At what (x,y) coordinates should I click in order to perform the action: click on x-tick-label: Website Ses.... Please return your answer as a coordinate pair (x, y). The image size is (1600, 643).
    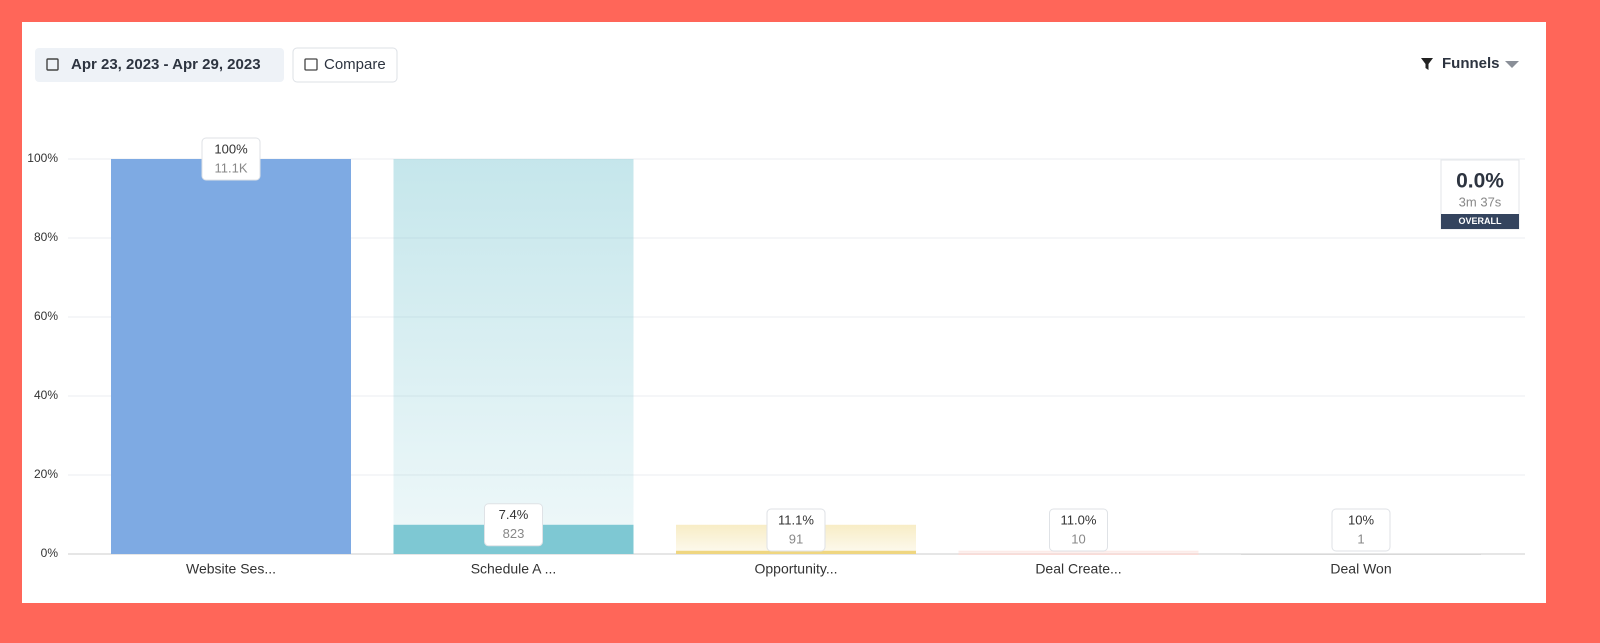
    Looking at the image, I should click on (231, 569).